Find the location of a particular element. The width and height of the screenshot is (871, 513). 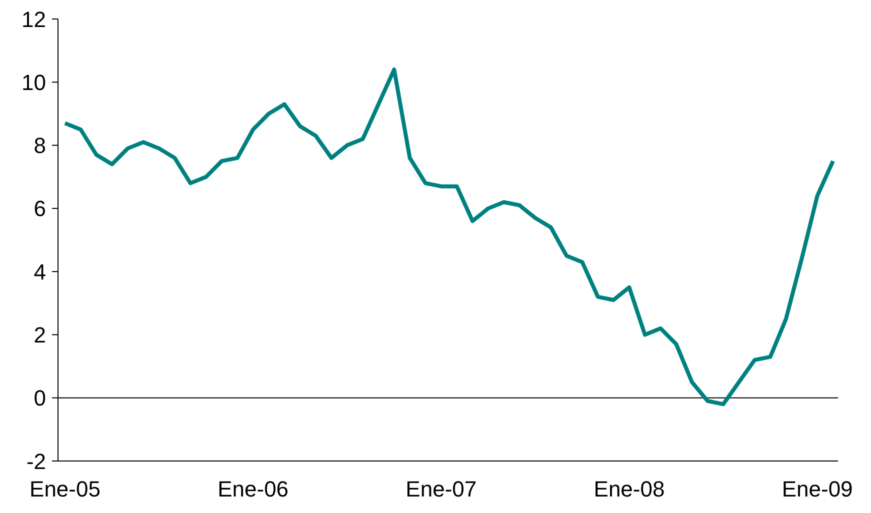

y-tick-label: 0 is located at coordinates (40, 398).